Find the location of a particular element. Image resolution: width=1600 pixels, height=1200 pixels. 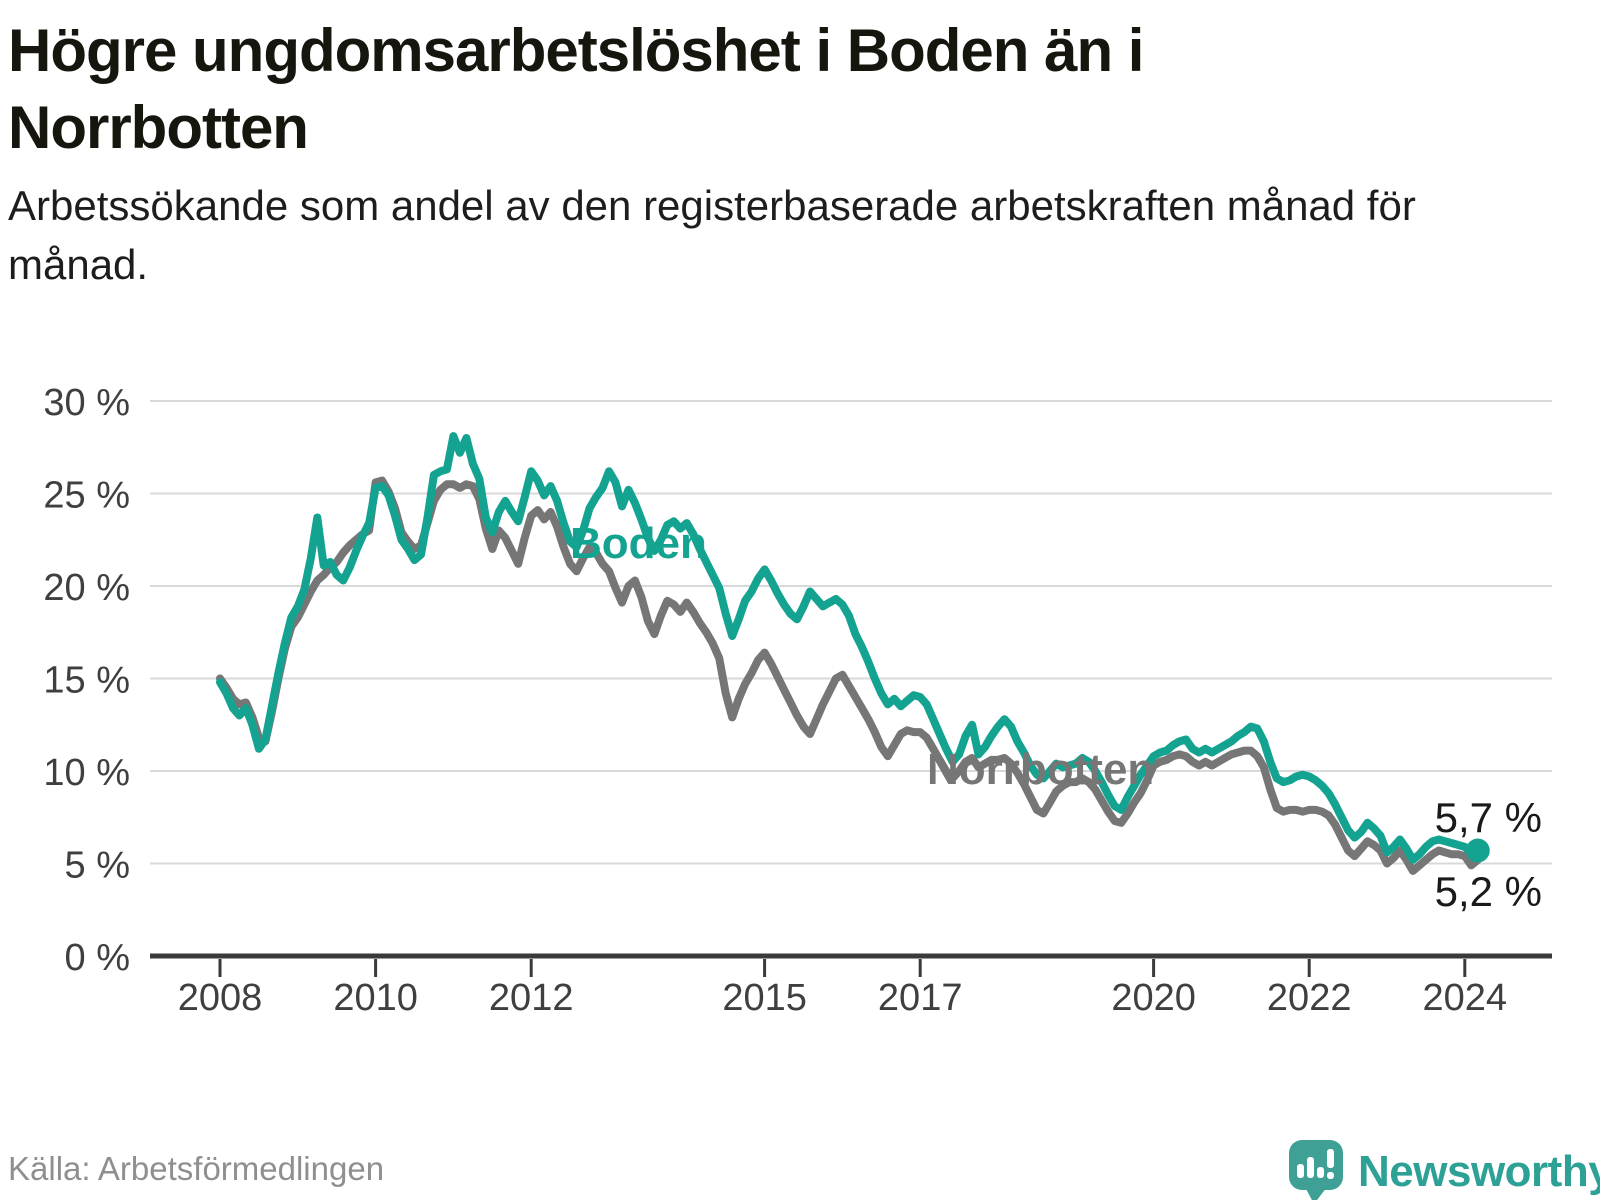

x-axis-label-2008: 2008 is located at coordinates (220, 998).